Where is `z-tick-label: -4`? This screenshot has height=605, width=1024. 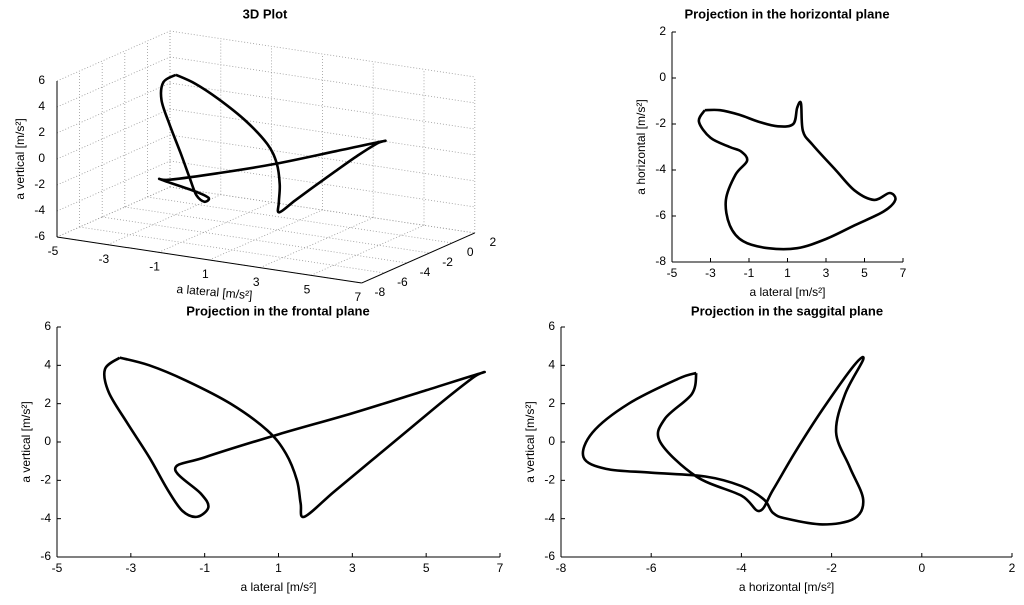
z-tick-label: -4 is located at coordinates (39, 210).